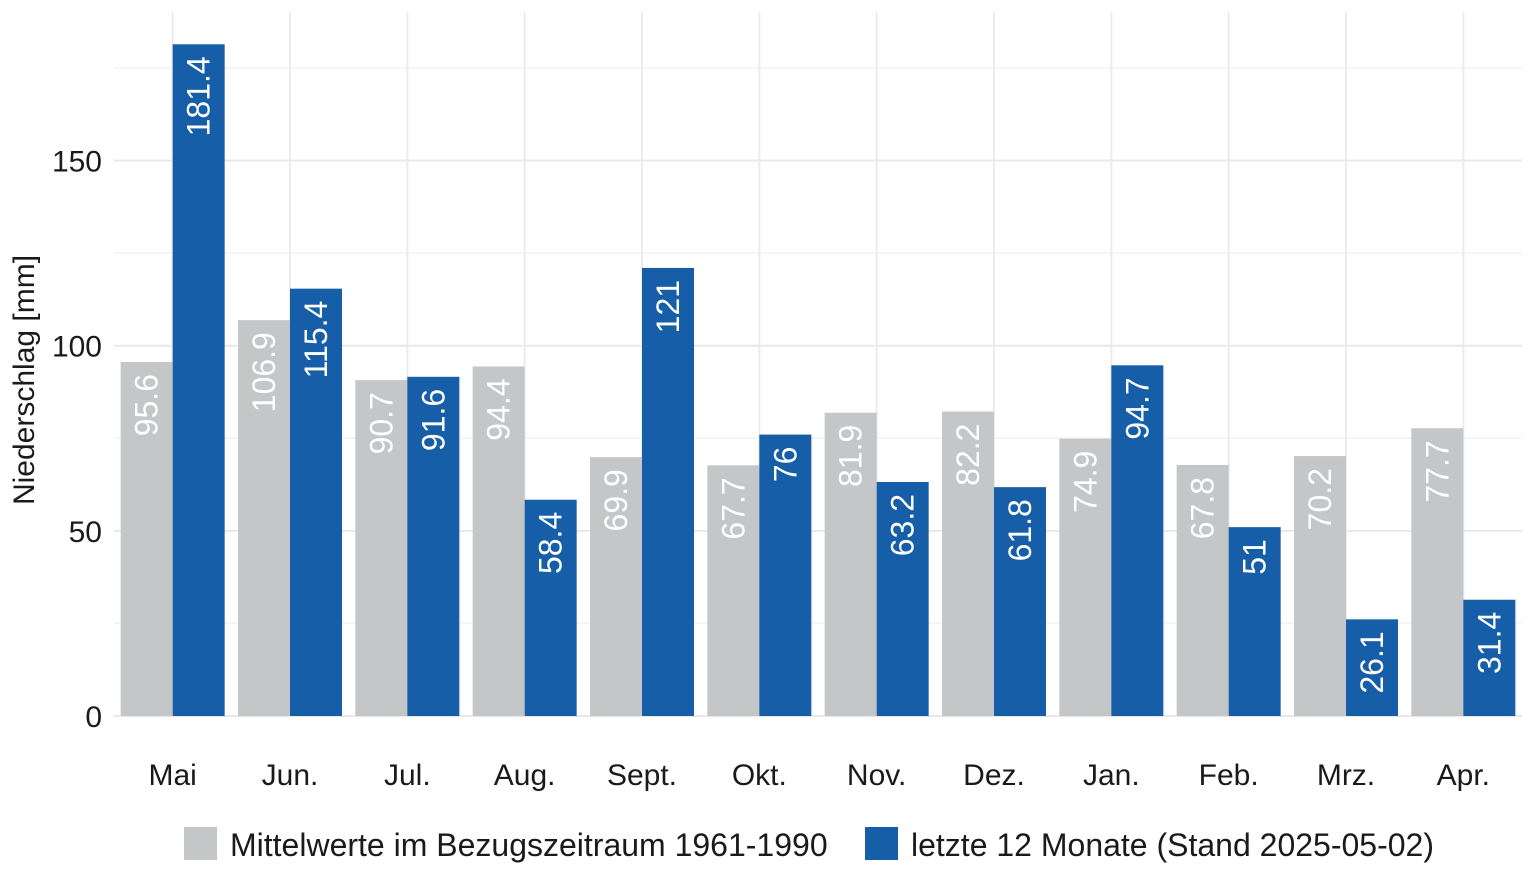 The width and height of the screenshot is (1535, 885). Describe the element at coordinates (529, 845) in the screenshot. I see `legend-label: Mittelwerte im Bezugszeitraum 1961-1990` at that location.